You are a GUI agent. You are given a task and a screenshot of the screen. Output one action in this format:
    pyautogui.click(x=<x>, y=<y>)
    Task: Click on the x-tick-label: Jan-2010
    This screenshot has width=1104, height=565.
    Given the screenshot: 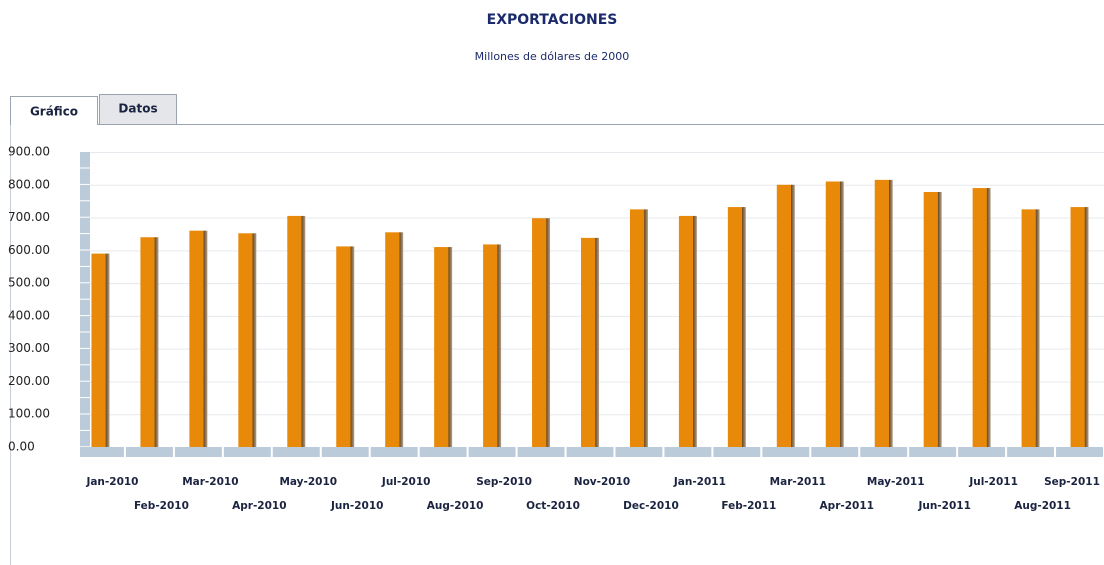 What is the action you would take?
    pyautogui.click(x=111, y=482)
    